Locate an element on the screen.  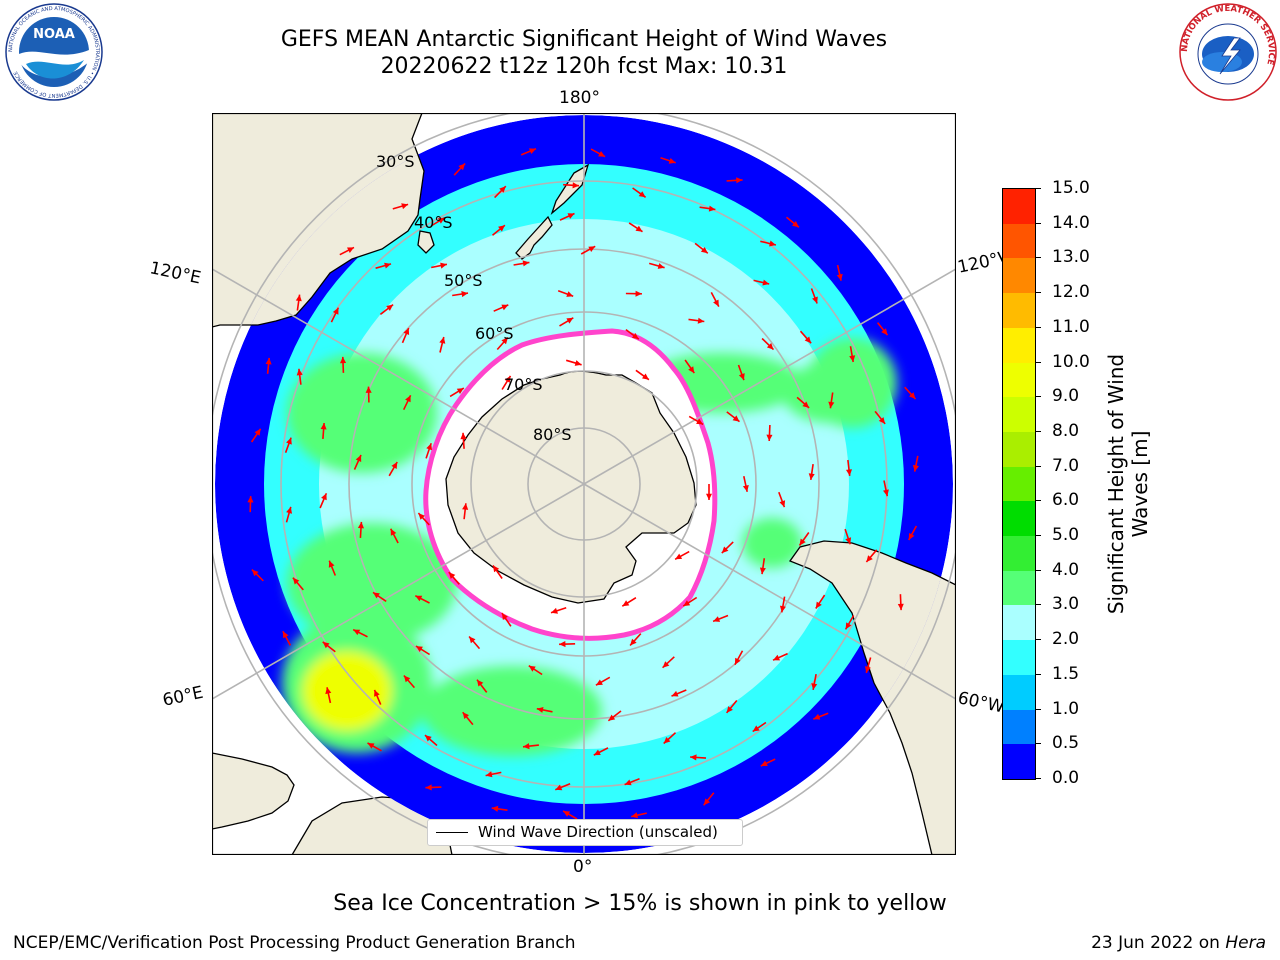
land-africa-south is located at coordinates (253, 791).